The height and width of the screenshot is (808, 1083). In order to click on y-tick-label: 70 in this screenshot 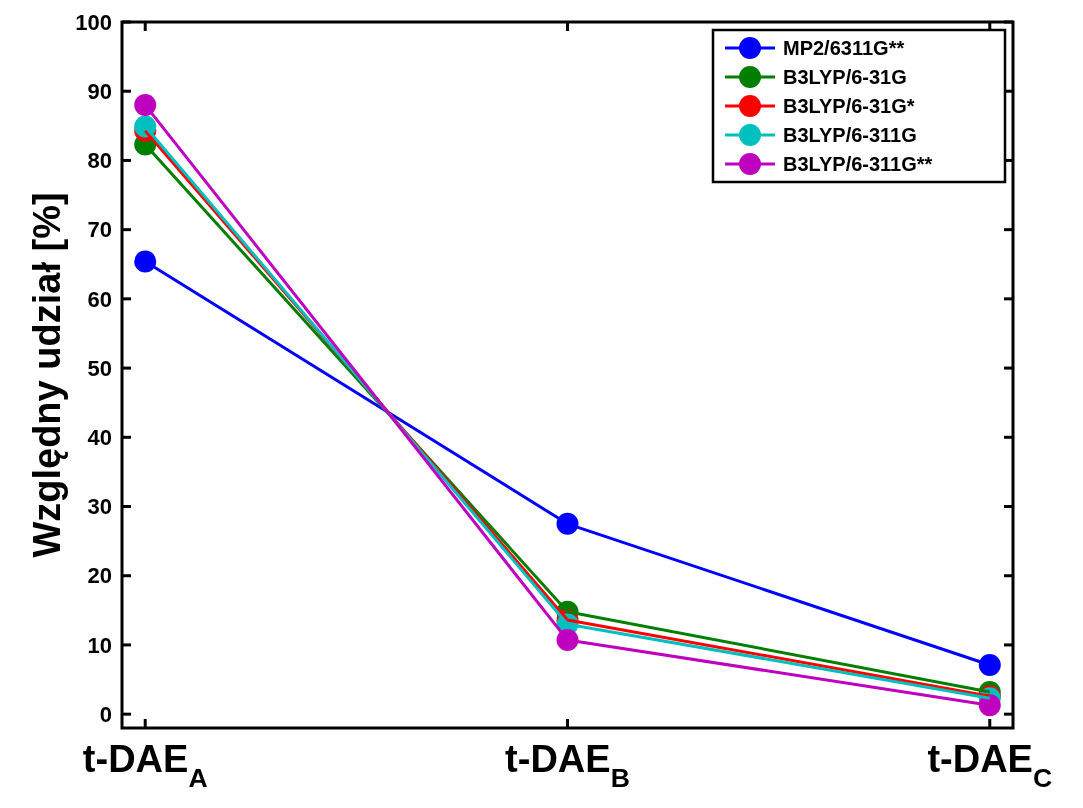, I will do `click(99, 230)`.